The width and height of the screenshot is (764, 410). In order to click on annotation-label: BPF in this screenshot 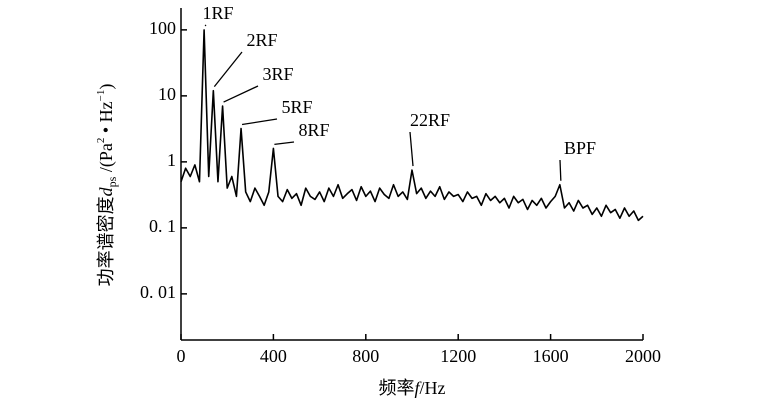, I will do `click(580, 148)`.